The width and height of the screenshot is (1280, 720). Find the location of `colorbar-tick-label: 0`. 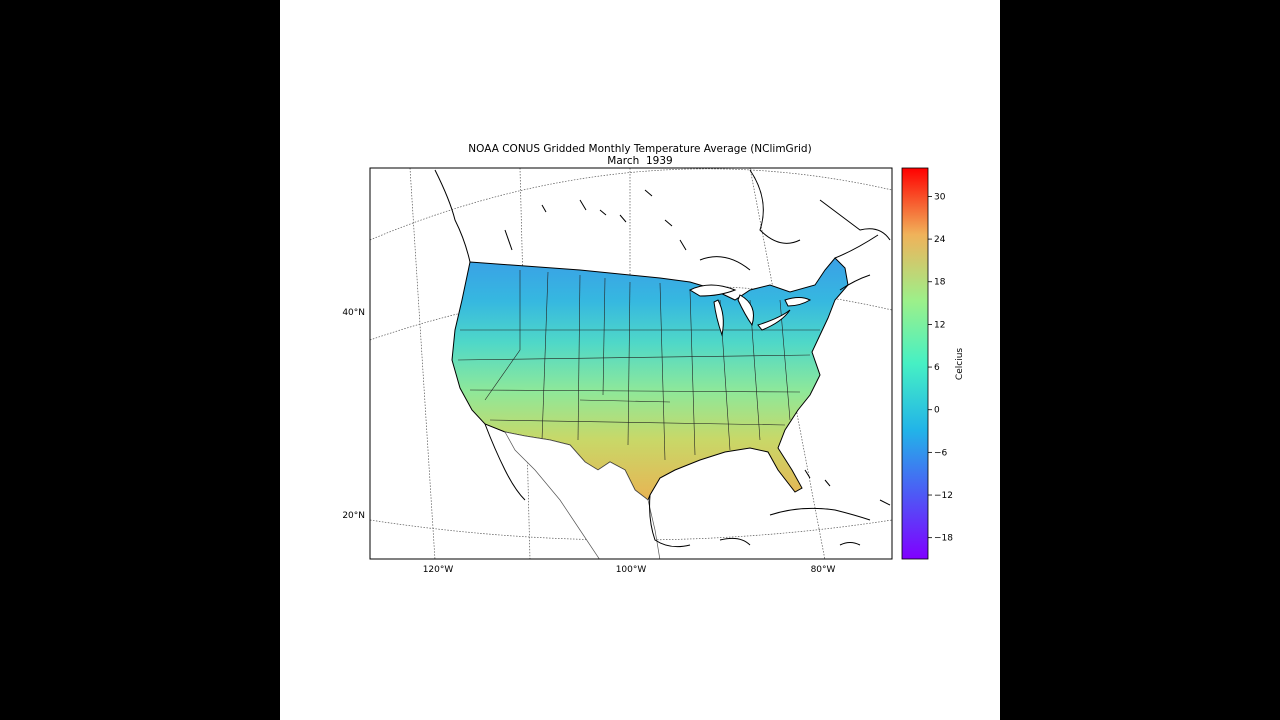

colorbar-tick-label: 0 is located at coordinates (937, 411).